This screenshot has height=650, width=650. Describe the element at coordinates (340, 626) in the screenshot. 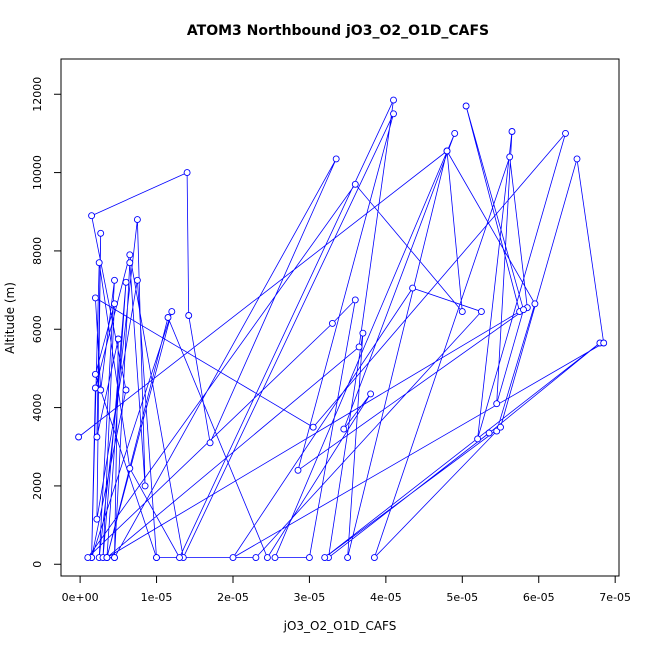

I see `x-axis-label: jO3_O2_O1D_CAFS` at that location.